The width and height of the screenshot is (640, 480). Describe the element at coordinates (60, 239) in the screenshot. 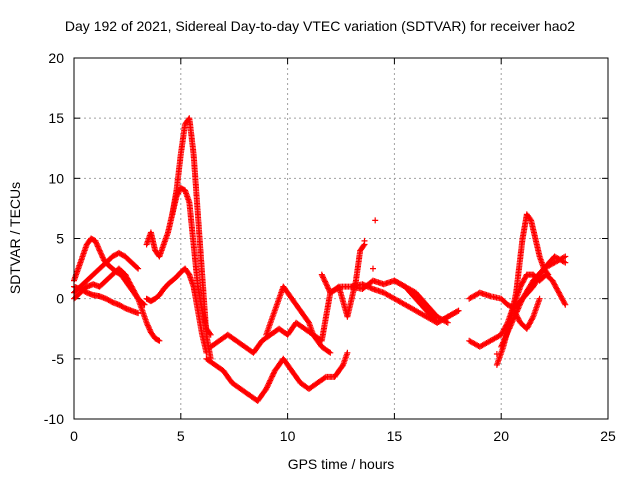

I see `y-tick-label: 5` at that location.